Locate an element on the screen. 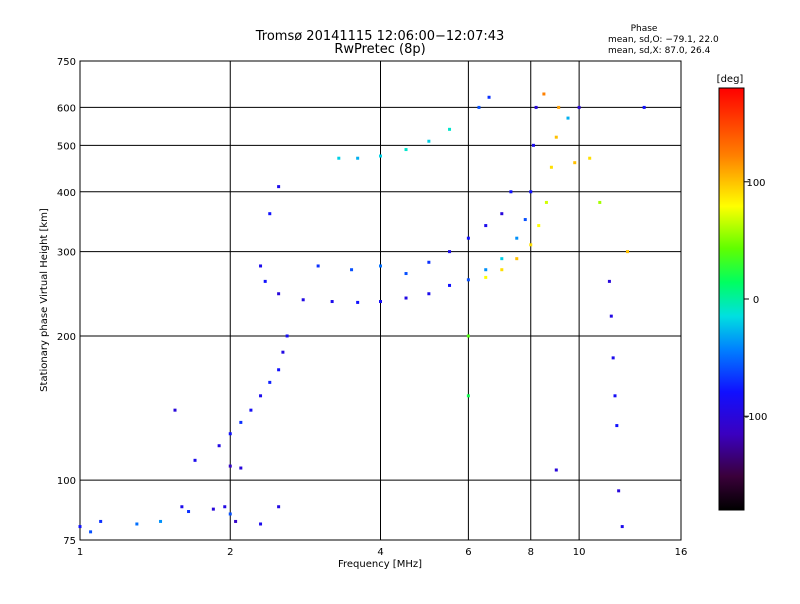  x-axis-ticks: 1 2 4 6 8 10 16 is located at coordinates (382, 552).